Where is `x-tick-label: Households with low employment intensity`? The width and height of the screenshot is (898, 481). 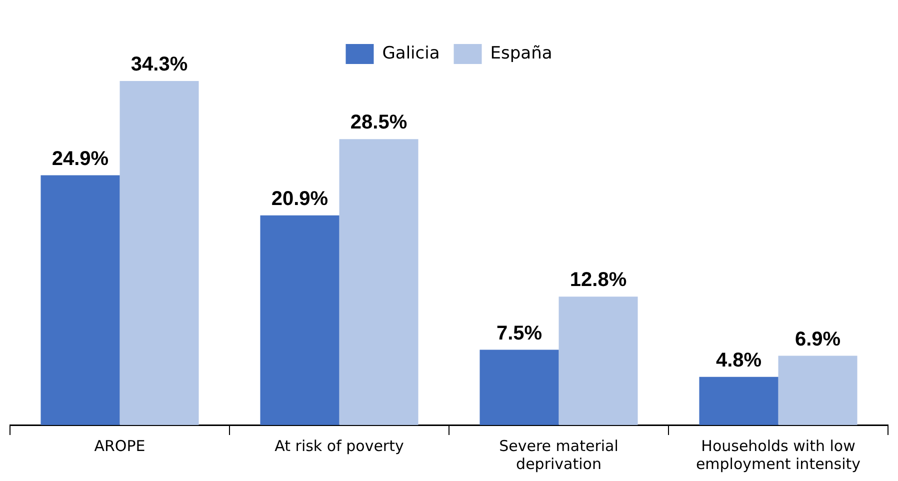
x-tick-label: Households with low employment intensity is located at coordinates (778, 454).